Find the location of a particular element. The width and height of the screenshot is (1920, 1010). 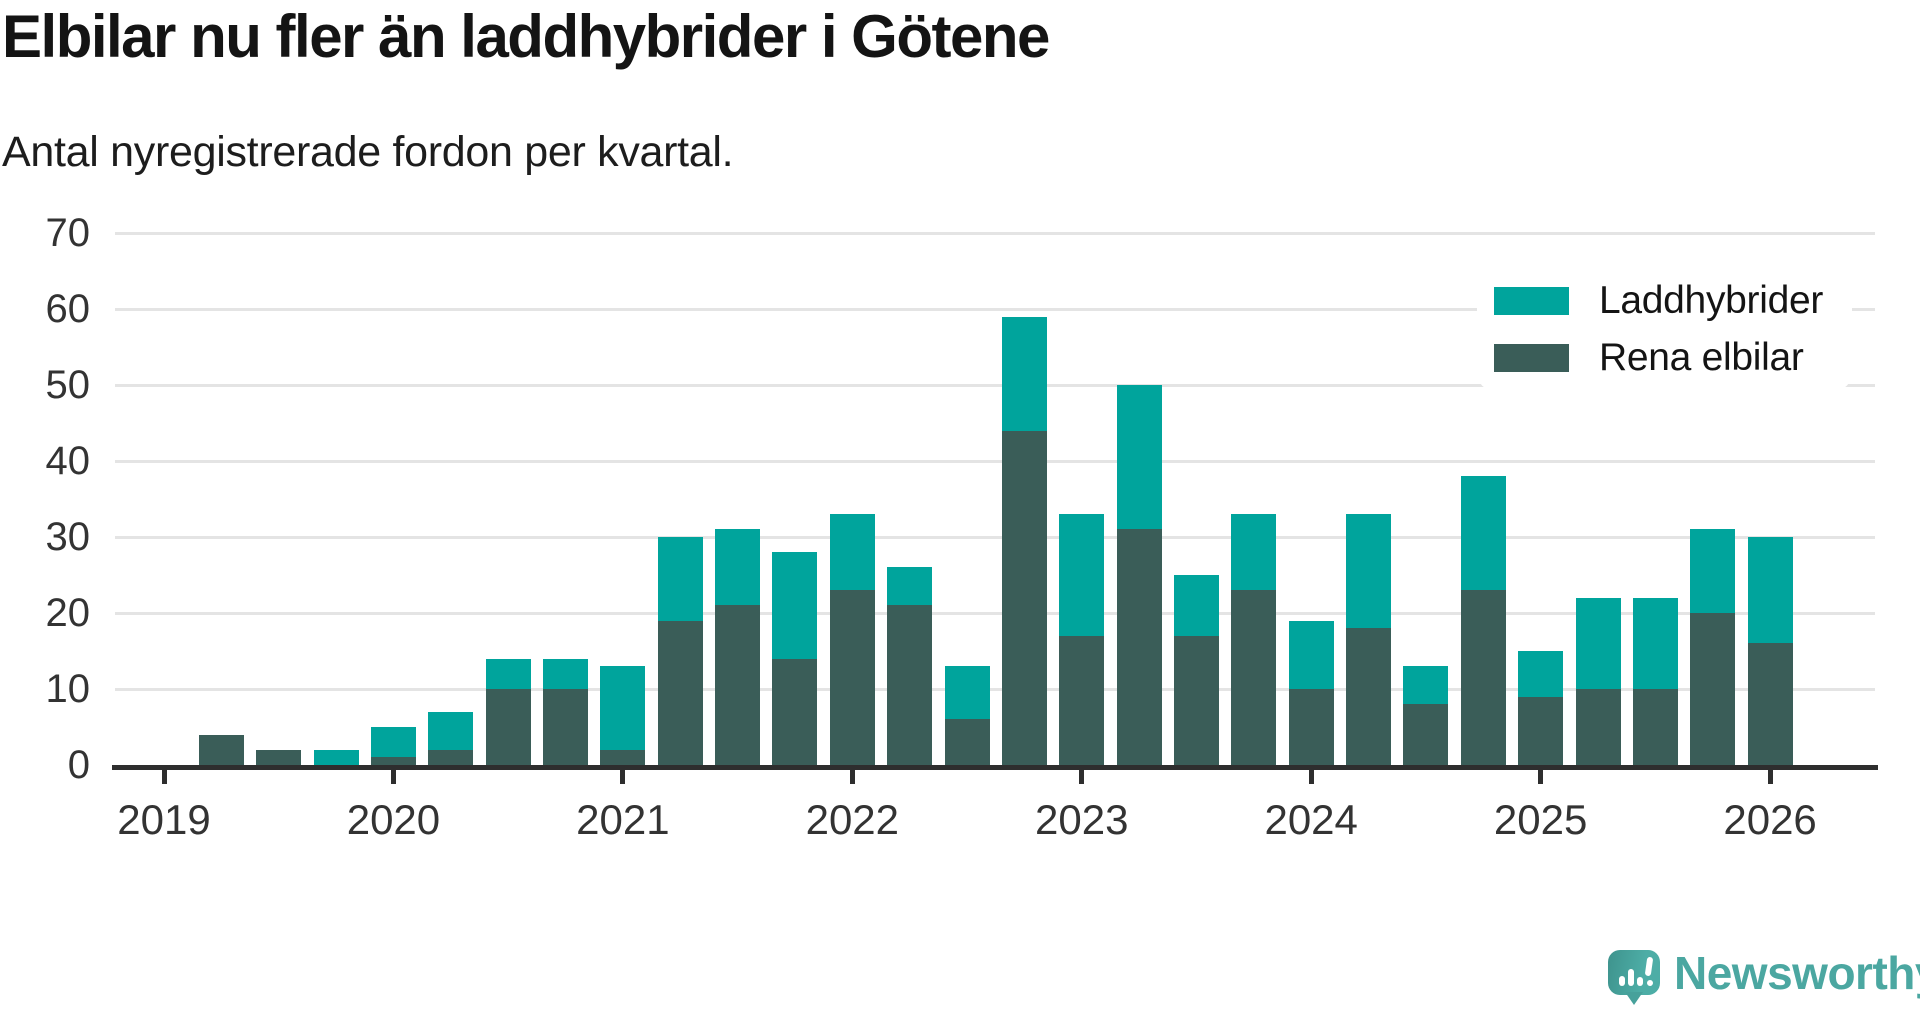

bar-2024-q1-rena-elbilar is located at coordinates (1311, 727).